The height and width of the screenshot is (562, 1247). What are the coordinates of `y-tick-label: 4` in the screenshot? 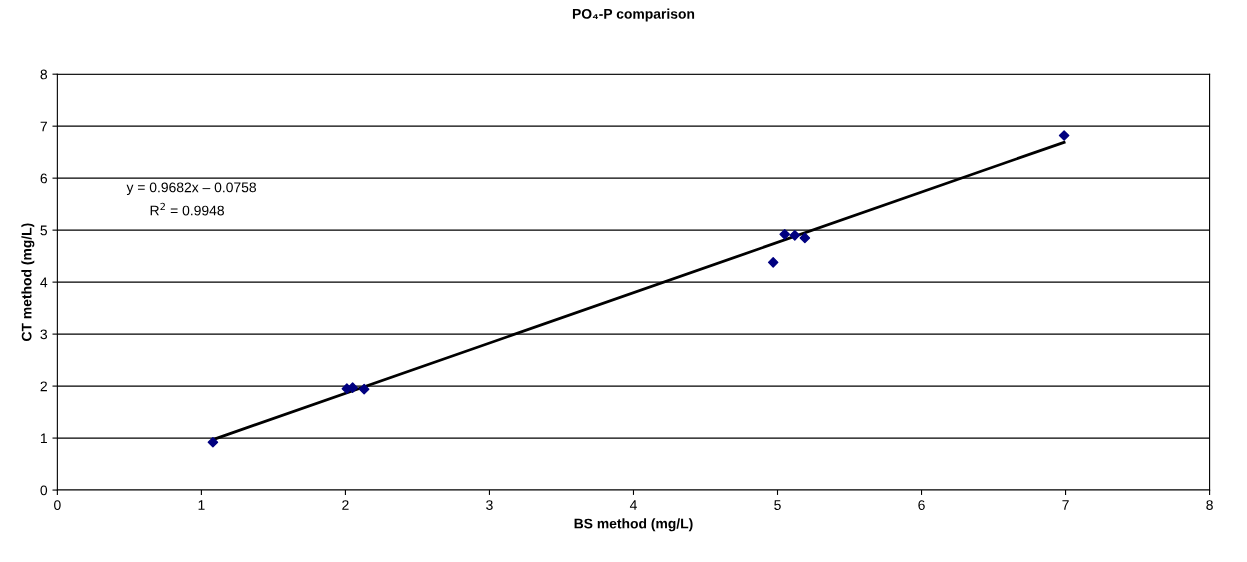 It's located at (44, 282).